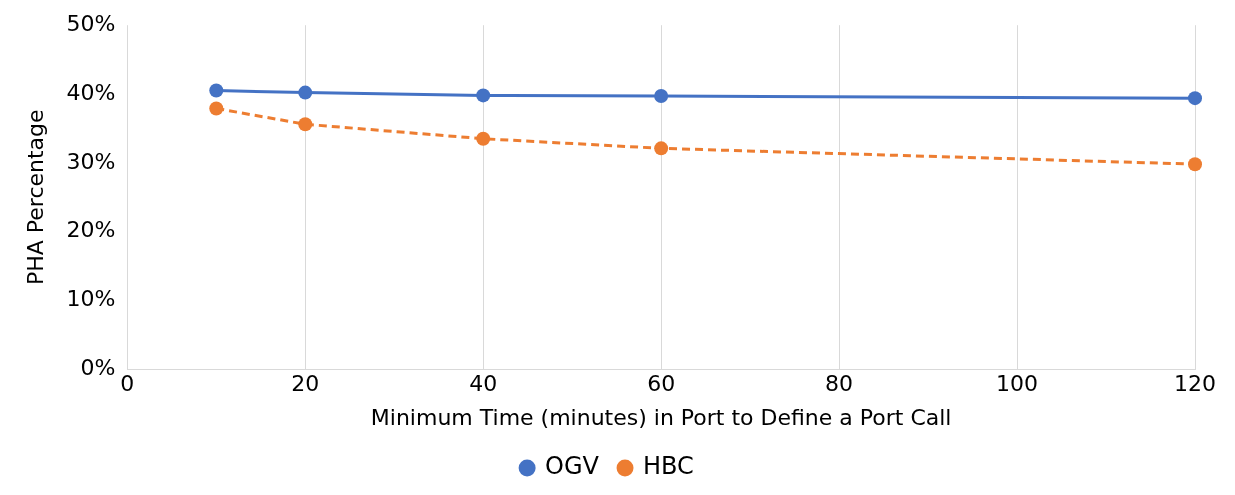 The width and height of the screenshot is (1235, 495). I want to click on x-tick-label: 60, so click(661, 384).